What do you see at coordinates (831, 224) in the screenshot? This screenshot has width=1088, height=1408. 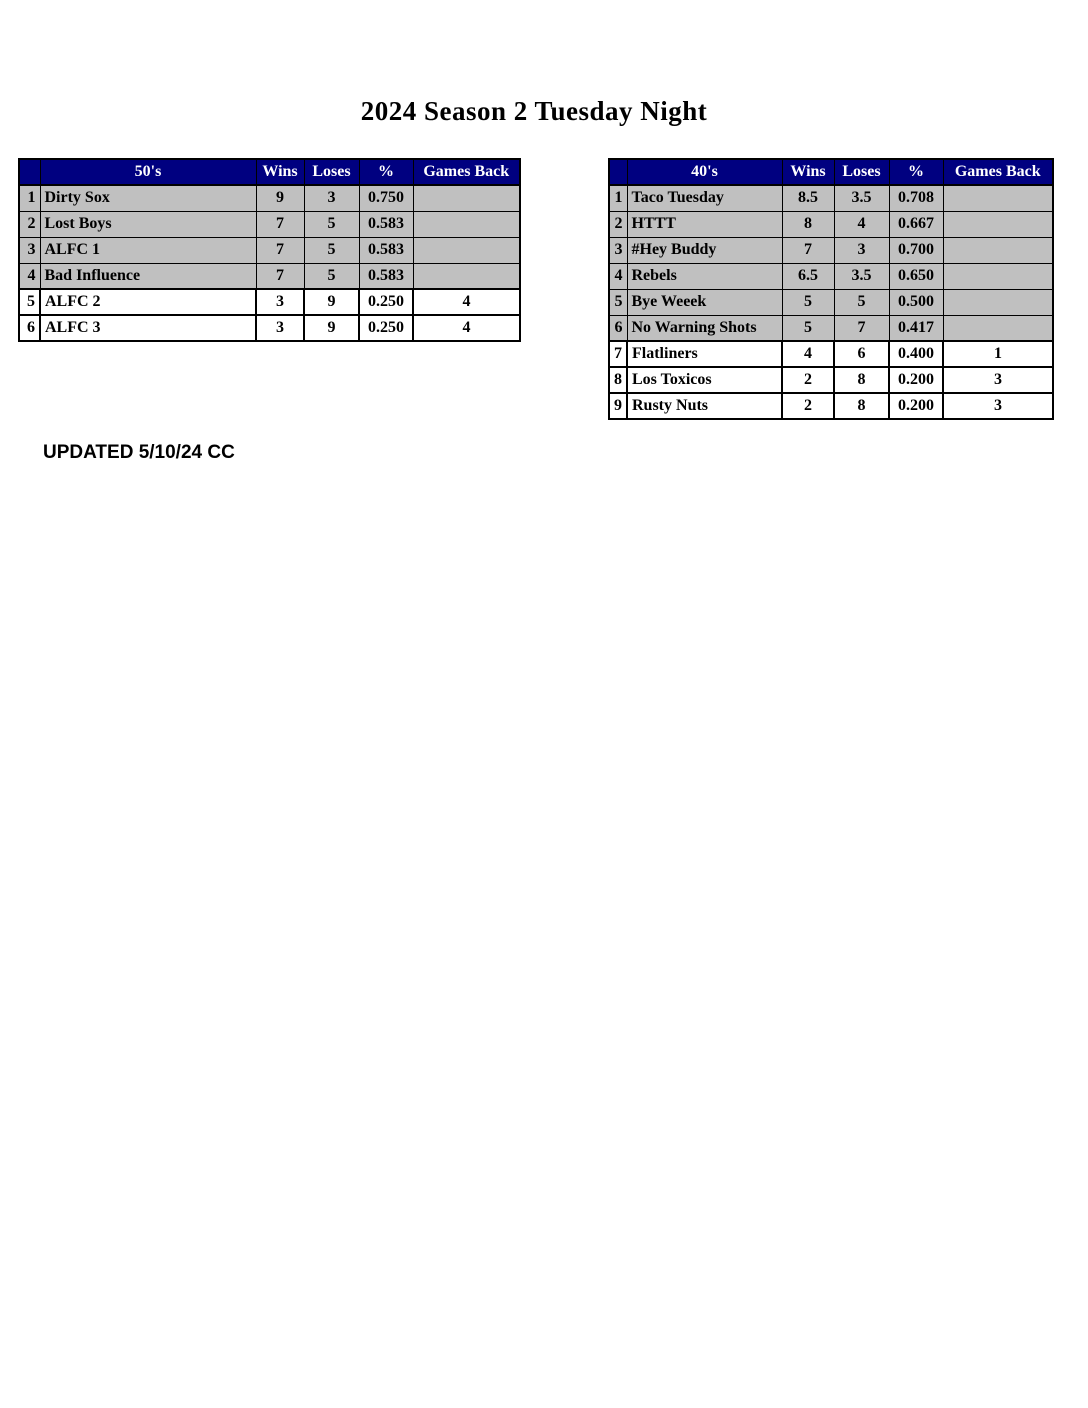 I see `table-row: 2 HTTT 8 4 0.667` at bounding box center [831, 224].